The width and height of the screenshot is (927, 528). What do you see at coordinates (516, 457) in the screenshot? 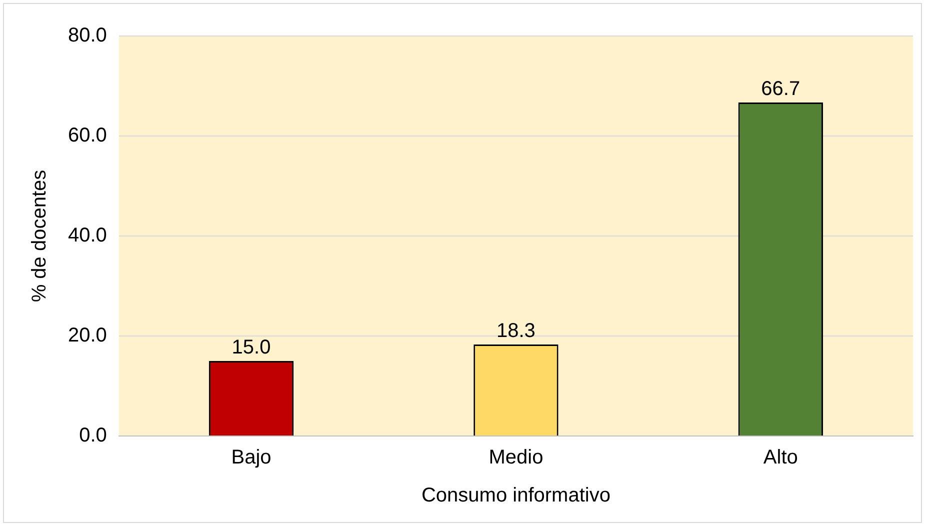
I see `x-tick-label: Medio` at bounding box center [516, 457].